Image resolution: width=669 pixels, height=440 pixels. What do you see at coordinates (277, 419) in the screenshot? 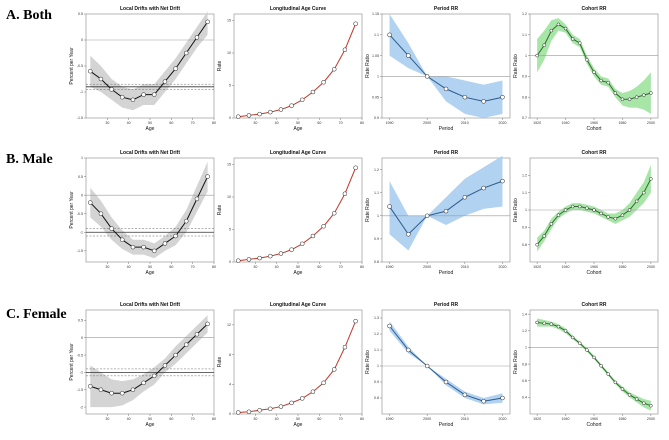
I see `x-tick-label: 40` at bounding box center [277, 419].